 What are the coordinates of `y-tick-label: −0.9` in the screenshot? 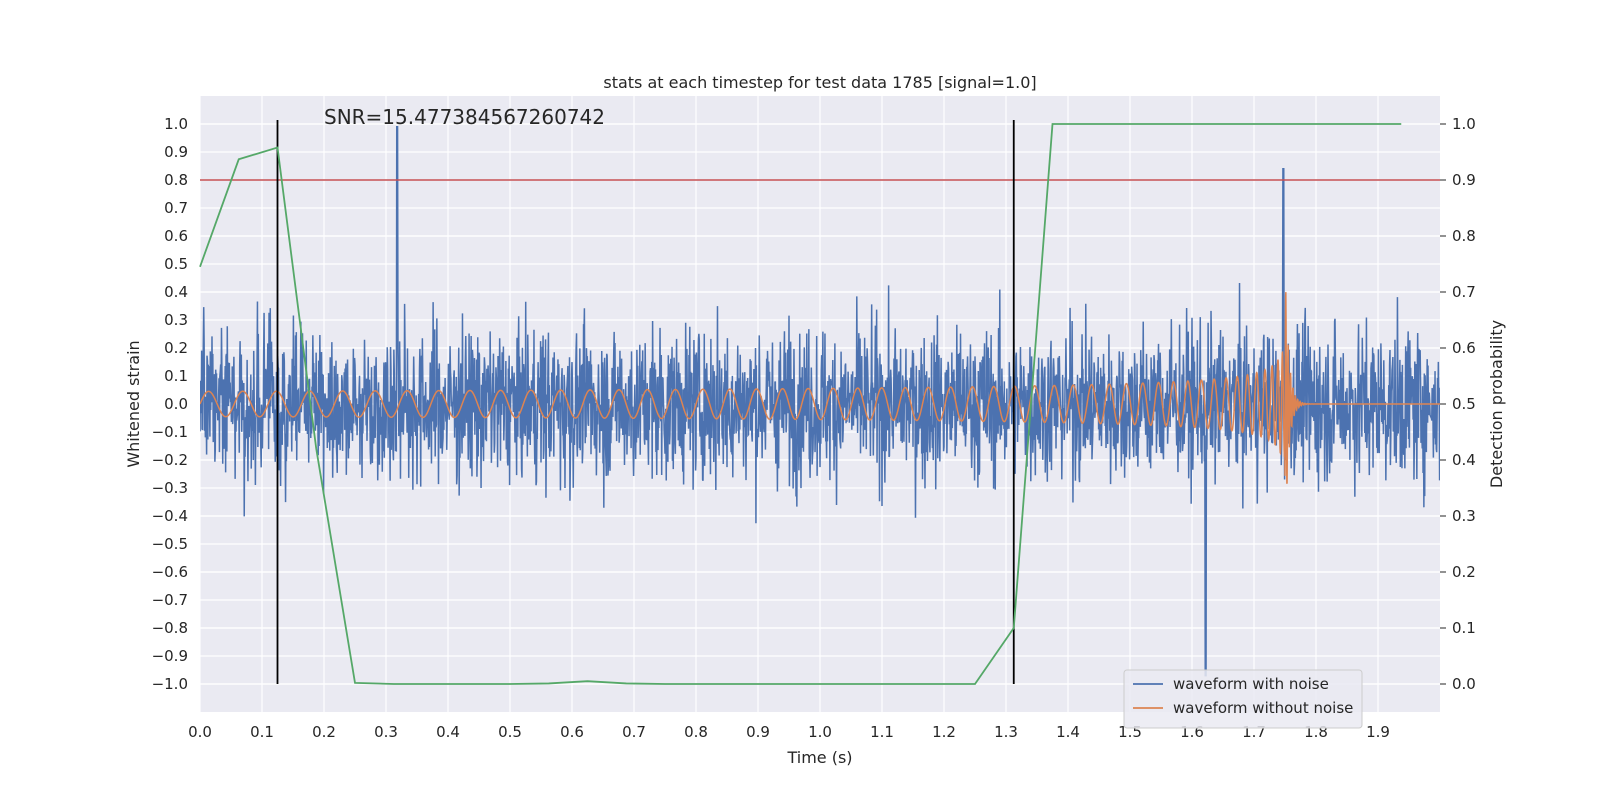 It's located at (170, 656).